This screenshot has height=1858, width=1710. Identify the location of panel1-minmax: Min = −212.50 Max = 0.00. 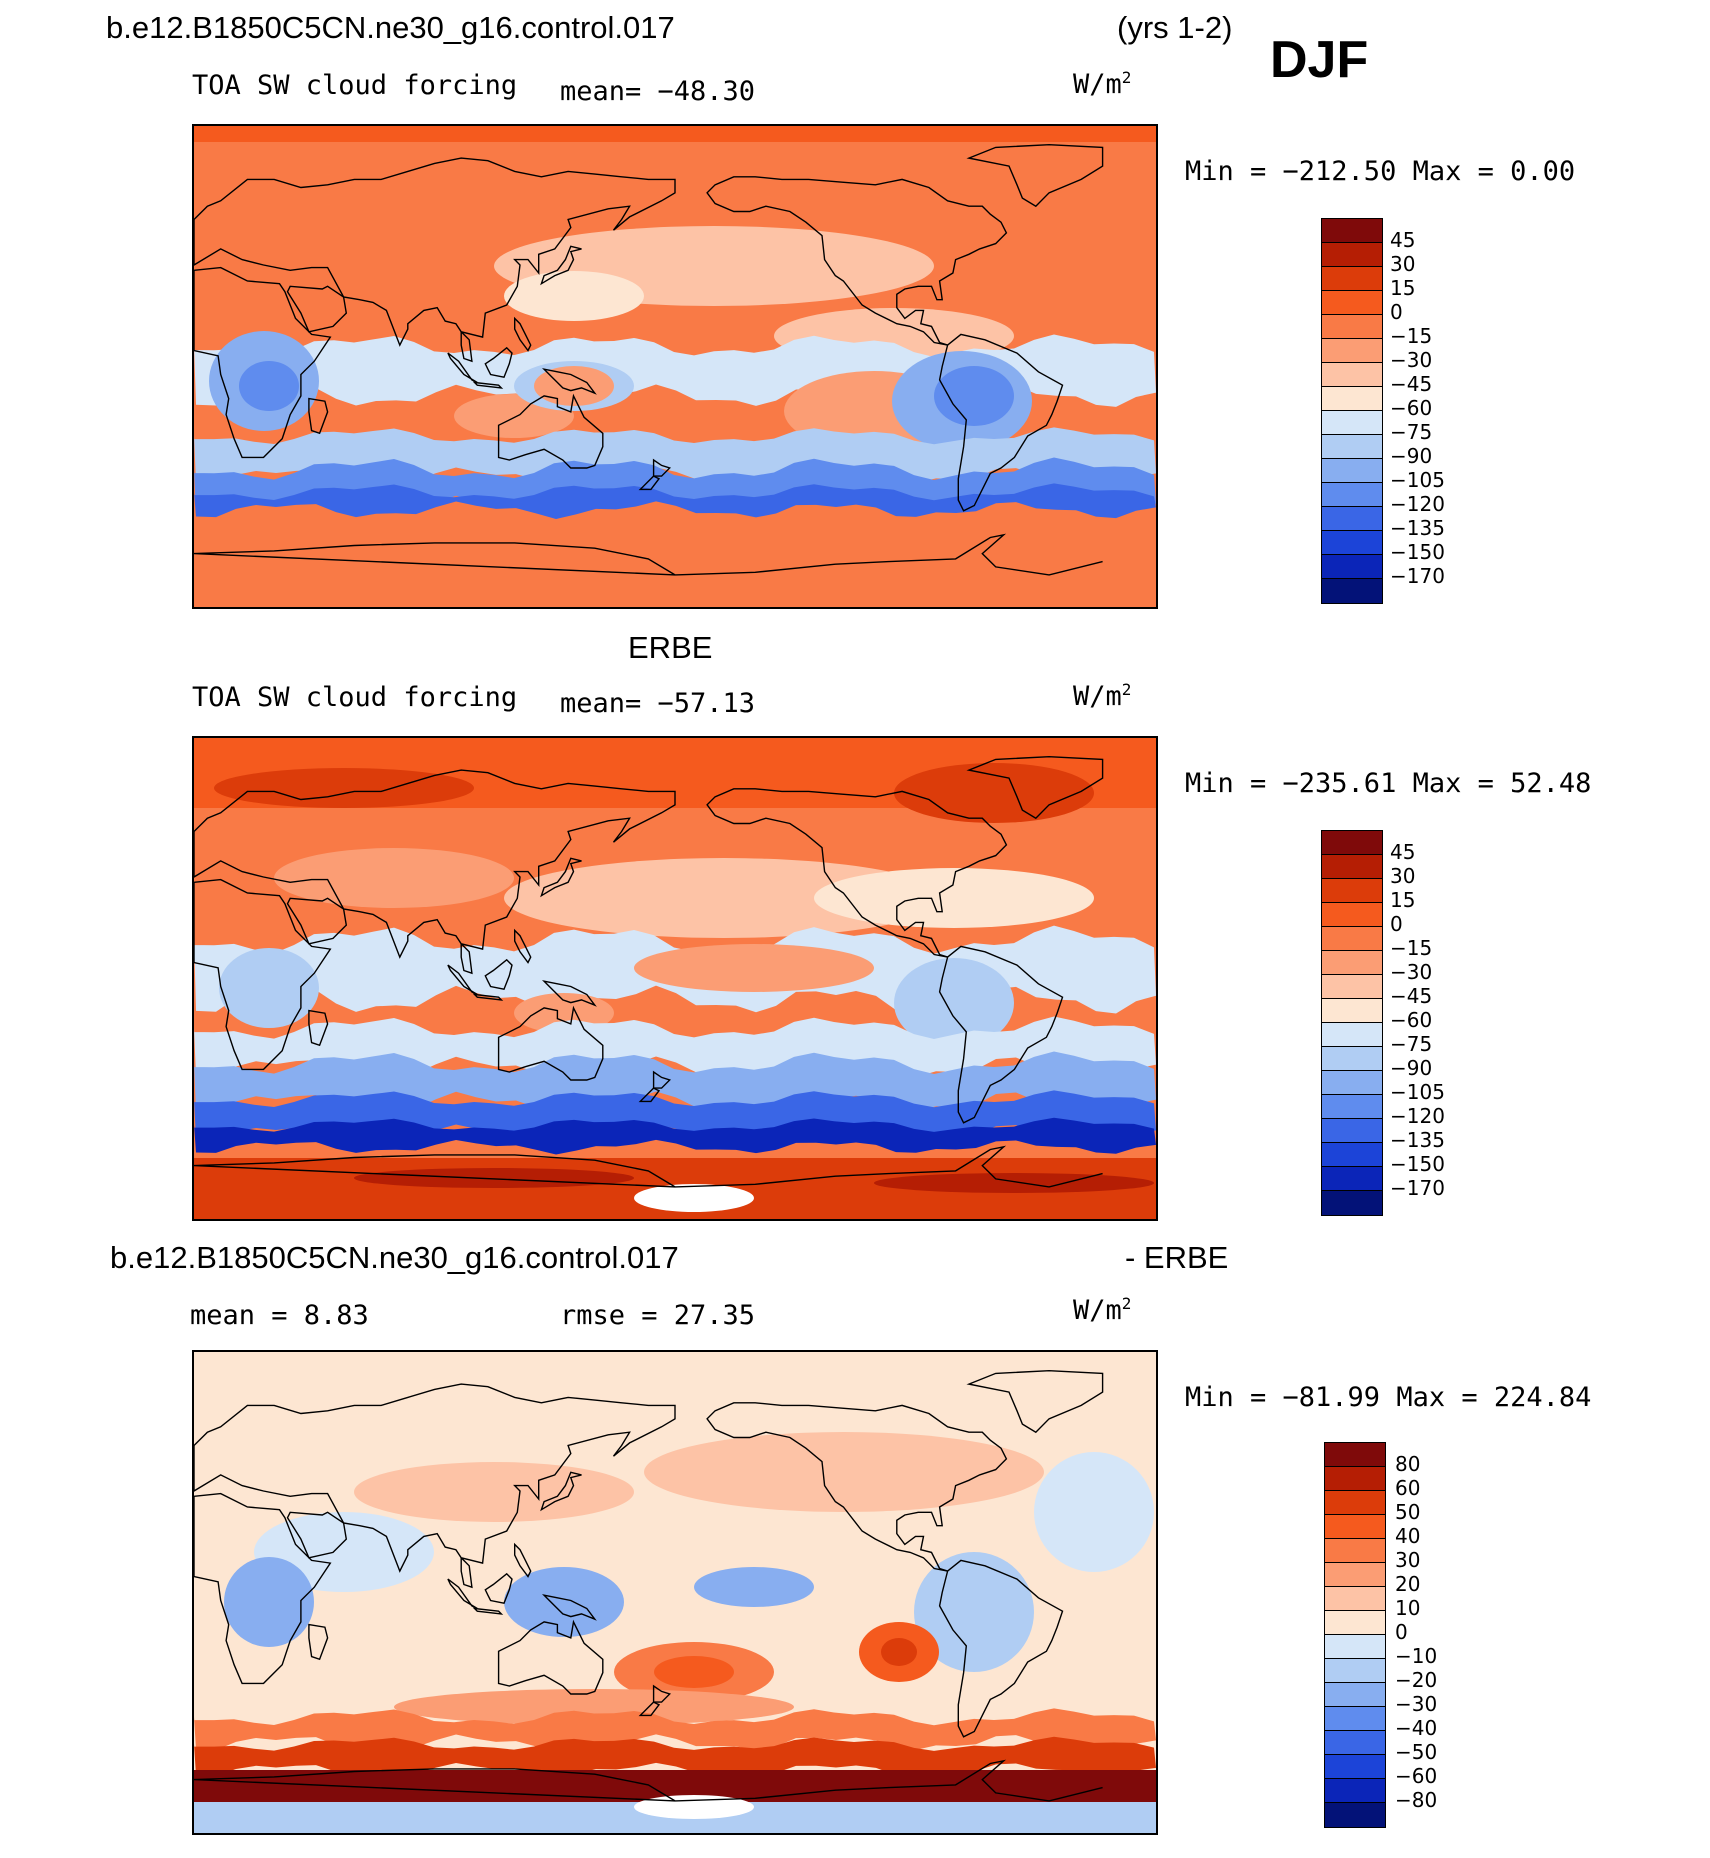
(1380, 171).